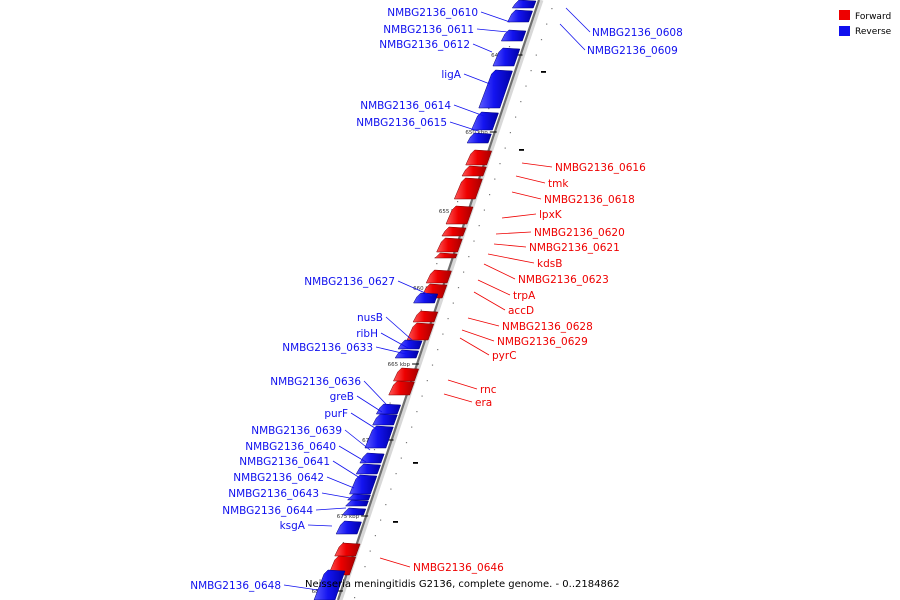  Describe the element at coordinates (367, 334) in the screenshot. I see `gene-label-ribh: ribH` at that location.